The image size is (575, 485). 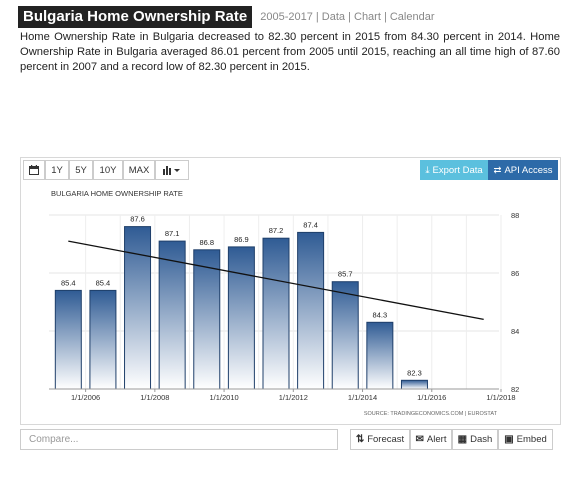 I want to click on range-1y-button: 1Y, so click(x=57, y=170).